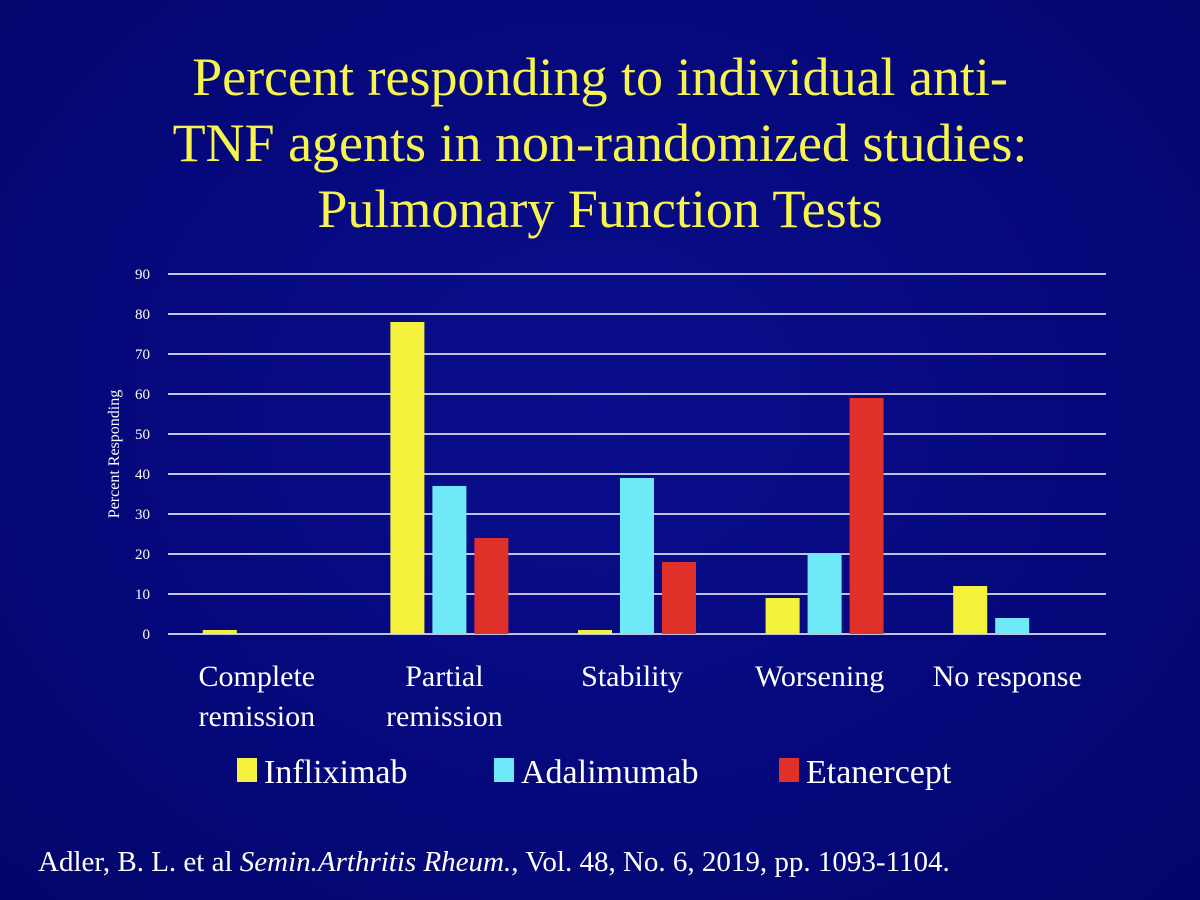  Describe the element at coordinates (600, 77) in the screenshot. I see `title-line: Percent responding to individual anti-` at that location.